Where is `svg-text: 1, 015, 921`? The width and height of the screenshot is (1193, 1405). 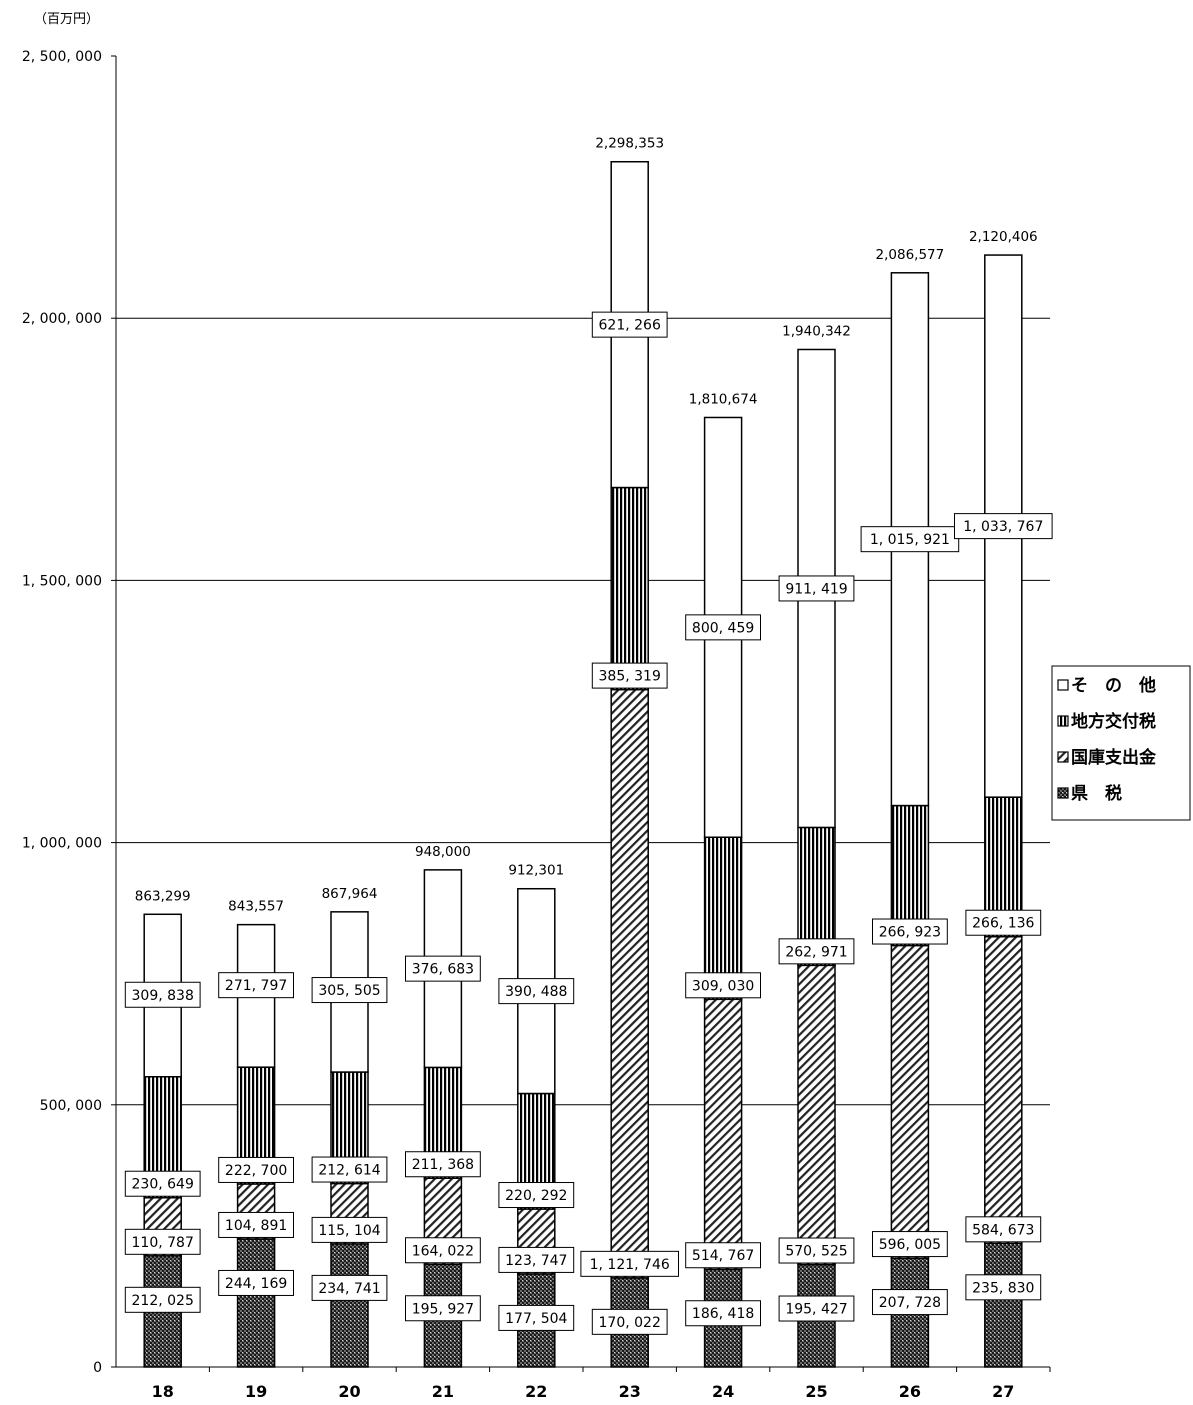
svg-text: 1, 015, 921 is located at coordinates (910, 540).